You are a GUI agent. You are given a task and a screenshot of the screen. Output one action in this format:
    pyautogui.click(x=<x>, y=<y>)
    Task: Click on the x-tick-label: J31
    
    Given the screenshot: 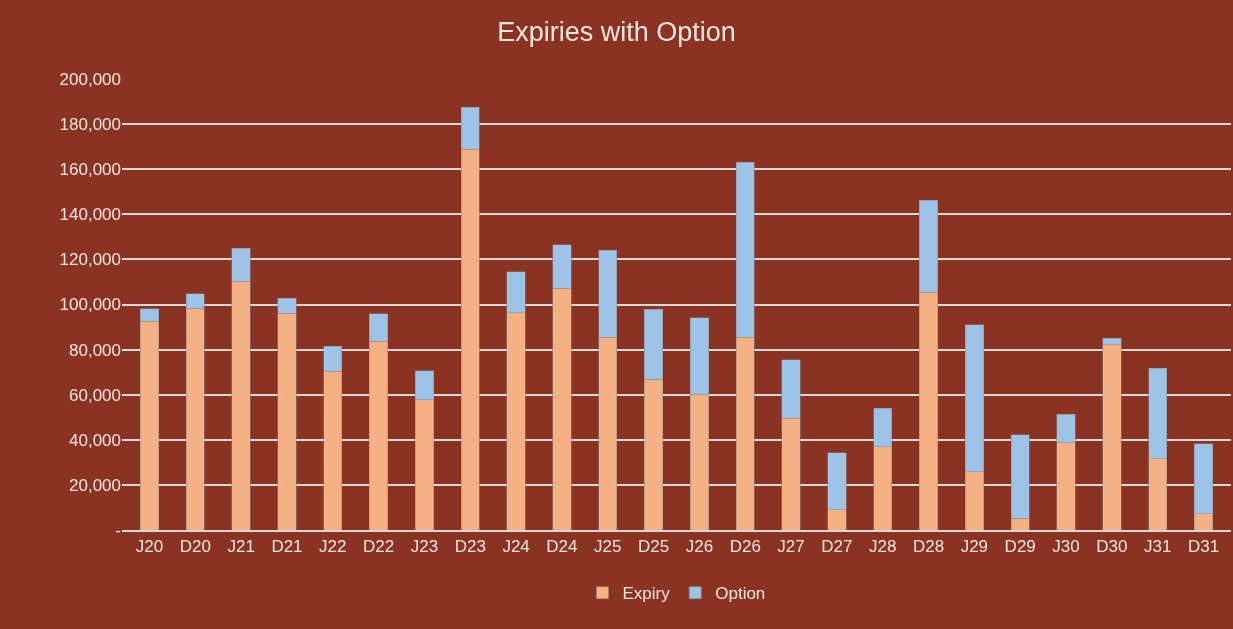 What is the action you would take?
    pyautogui.click(x=1157, y=547)
    